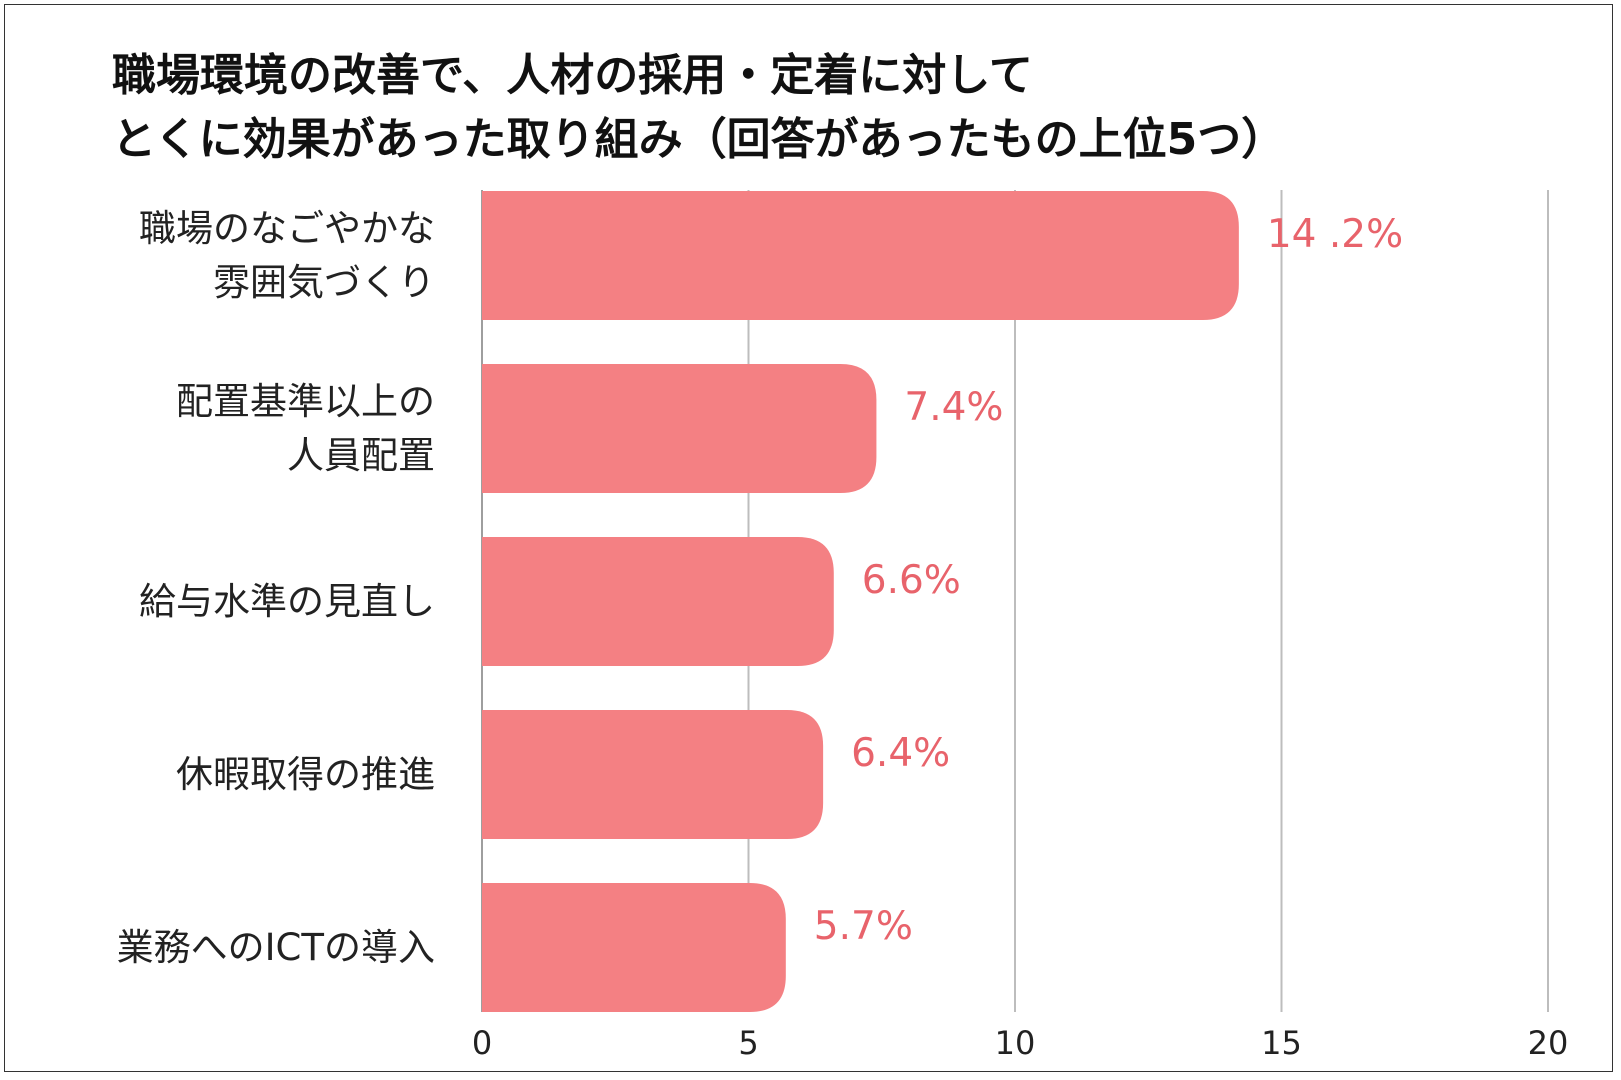 The image size is (1621, 1080). Describe the element at coordinates (699, 139) in the screenshot. I see `chart-title-line-2: とくに効果があった取り組み（回答があったもの上位5つ）` at that location.